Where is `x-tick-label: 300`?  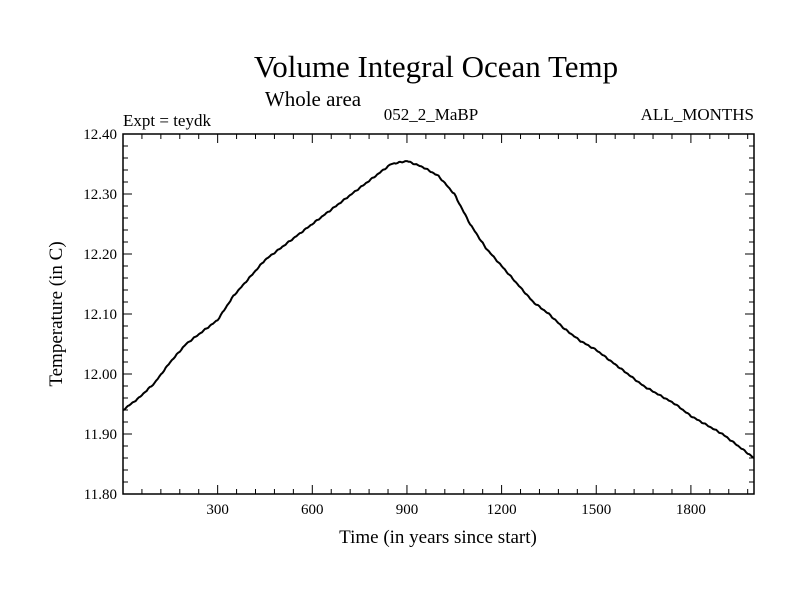
x-tick-label: 300 is located at coordinates (217, 510).